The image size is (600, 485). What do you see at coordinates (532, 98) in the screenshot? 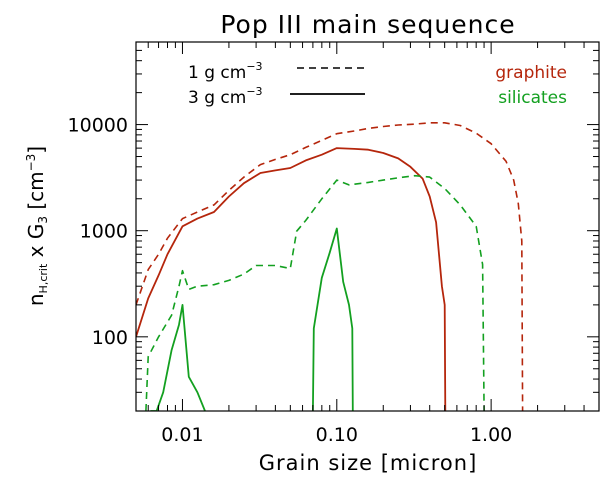
I see `legend-silicates: silicates` at bounding box center [532, 98].